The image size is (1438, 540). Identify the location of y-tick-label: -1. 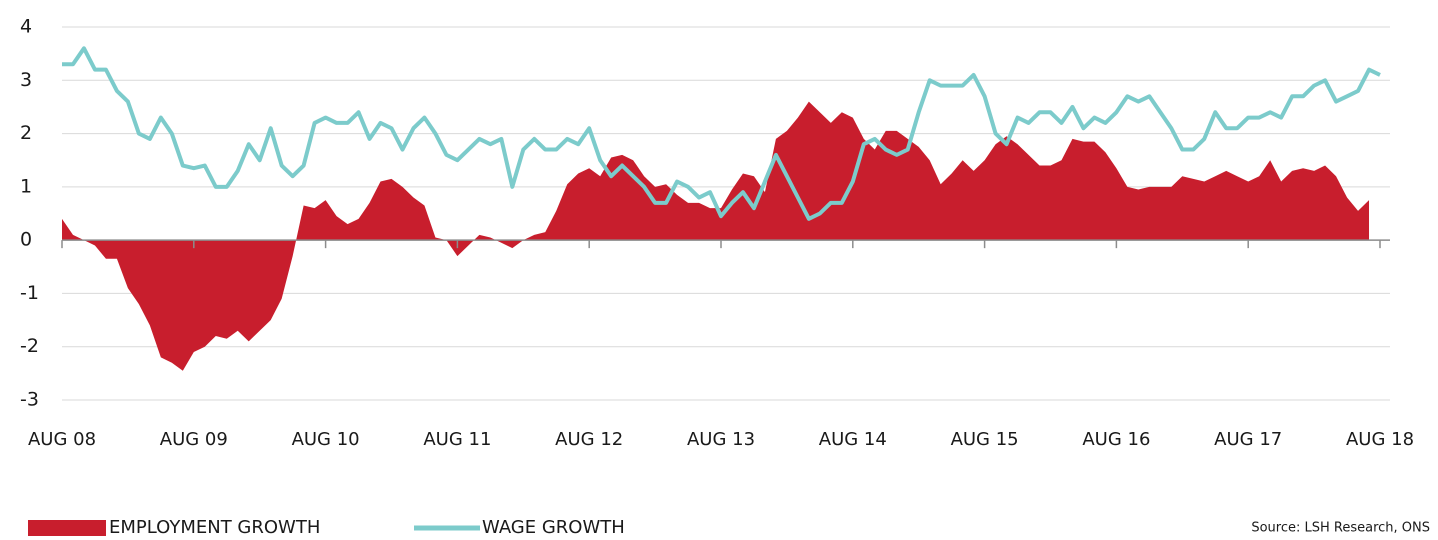
(29, 293).